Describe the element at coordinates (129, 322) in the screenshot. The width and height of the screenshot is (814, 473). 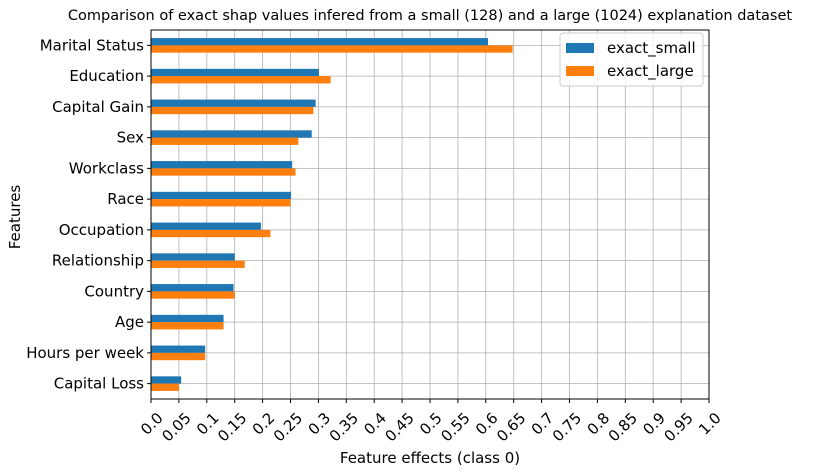
I see `y-tick-label: Age` at that location.